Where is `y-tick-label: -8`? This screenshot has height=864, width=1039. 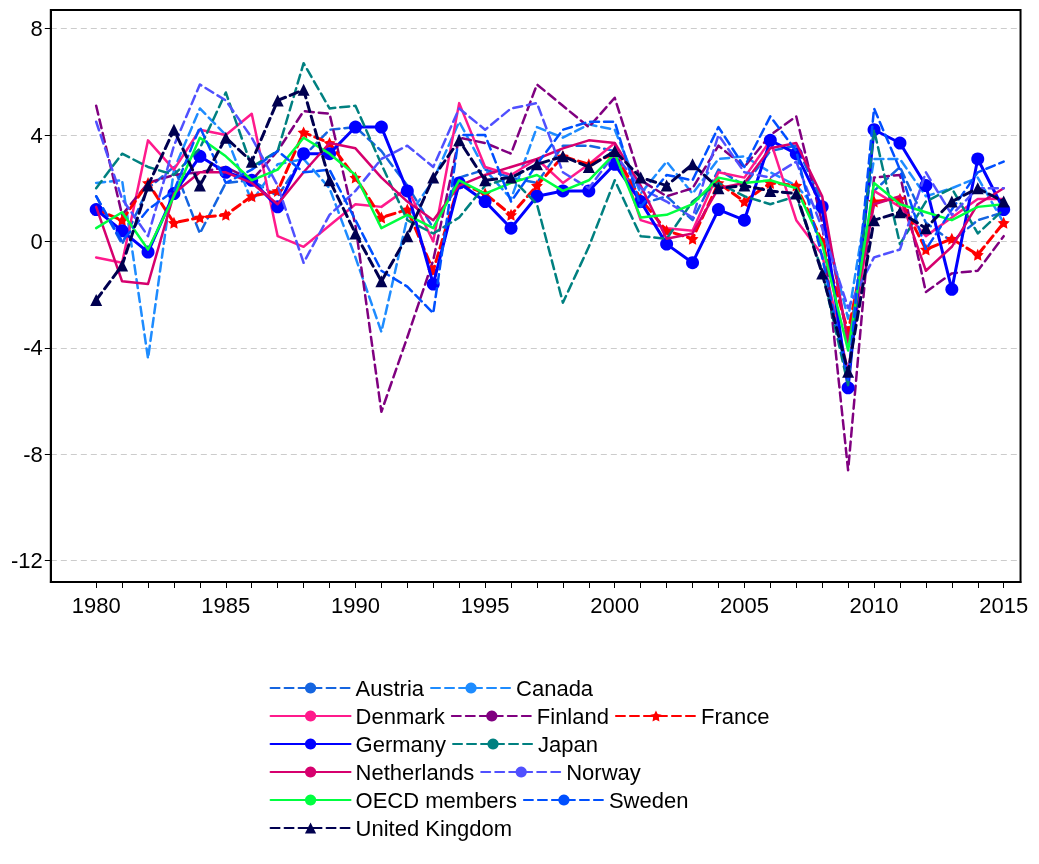 y-tick-label: -8 is located at coordinates (33, 454).